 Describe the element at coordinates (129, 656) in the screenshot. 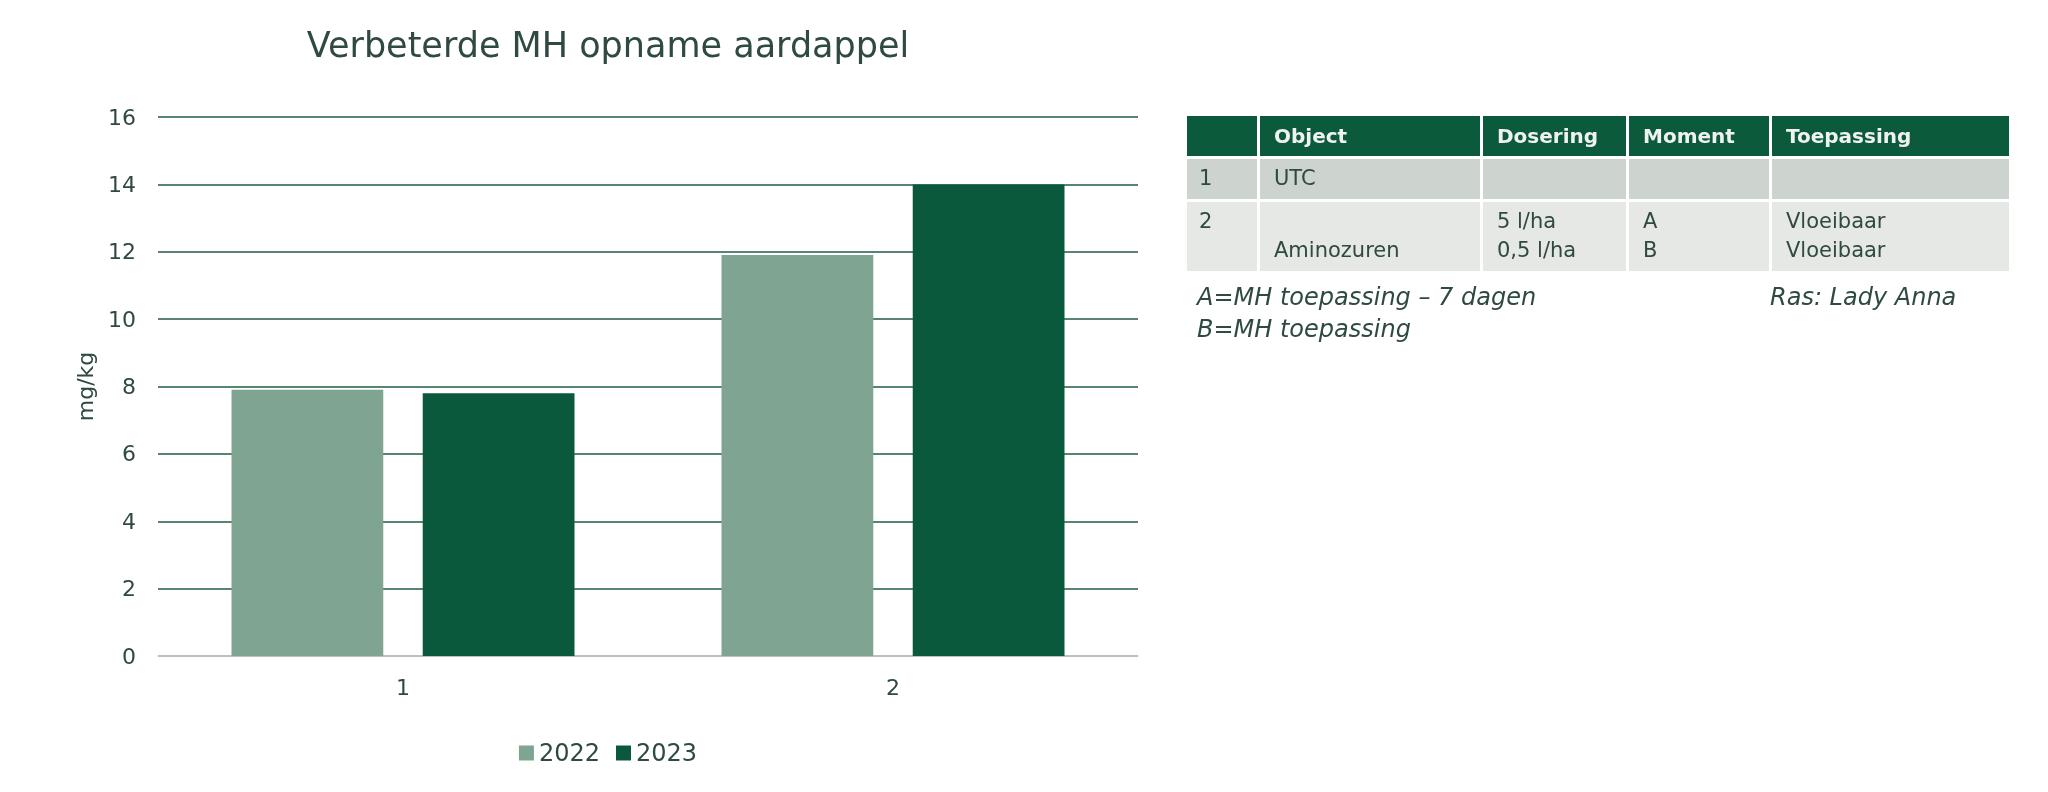

I see `y-tick-label: 0` at that location.